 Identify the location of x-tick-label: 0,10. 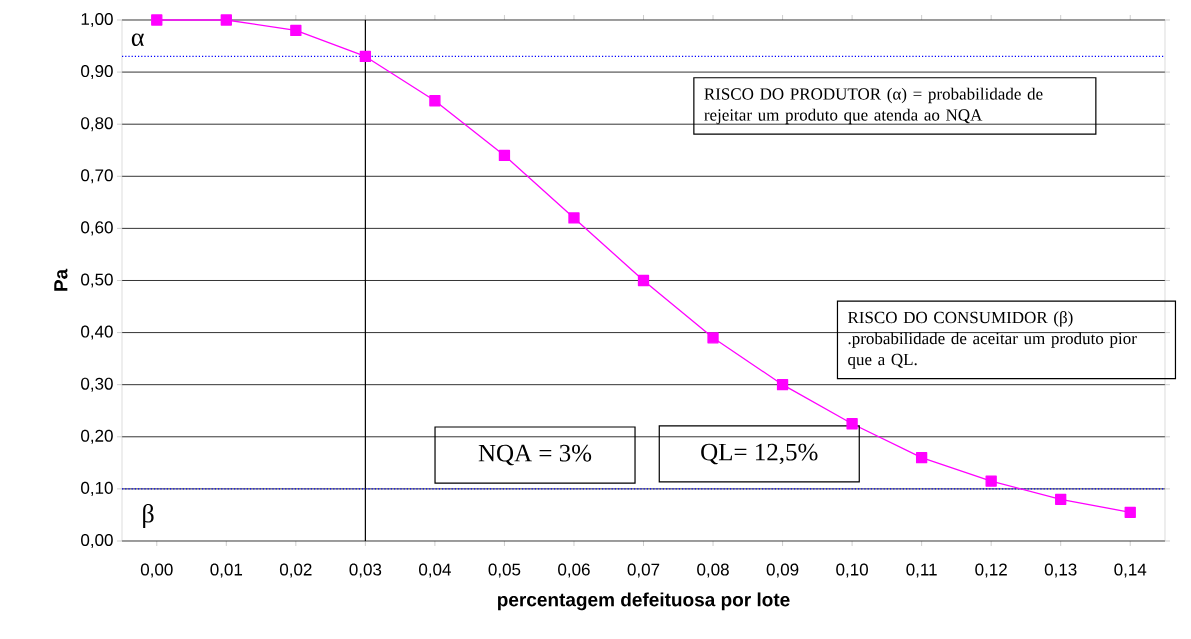
(852, 570).